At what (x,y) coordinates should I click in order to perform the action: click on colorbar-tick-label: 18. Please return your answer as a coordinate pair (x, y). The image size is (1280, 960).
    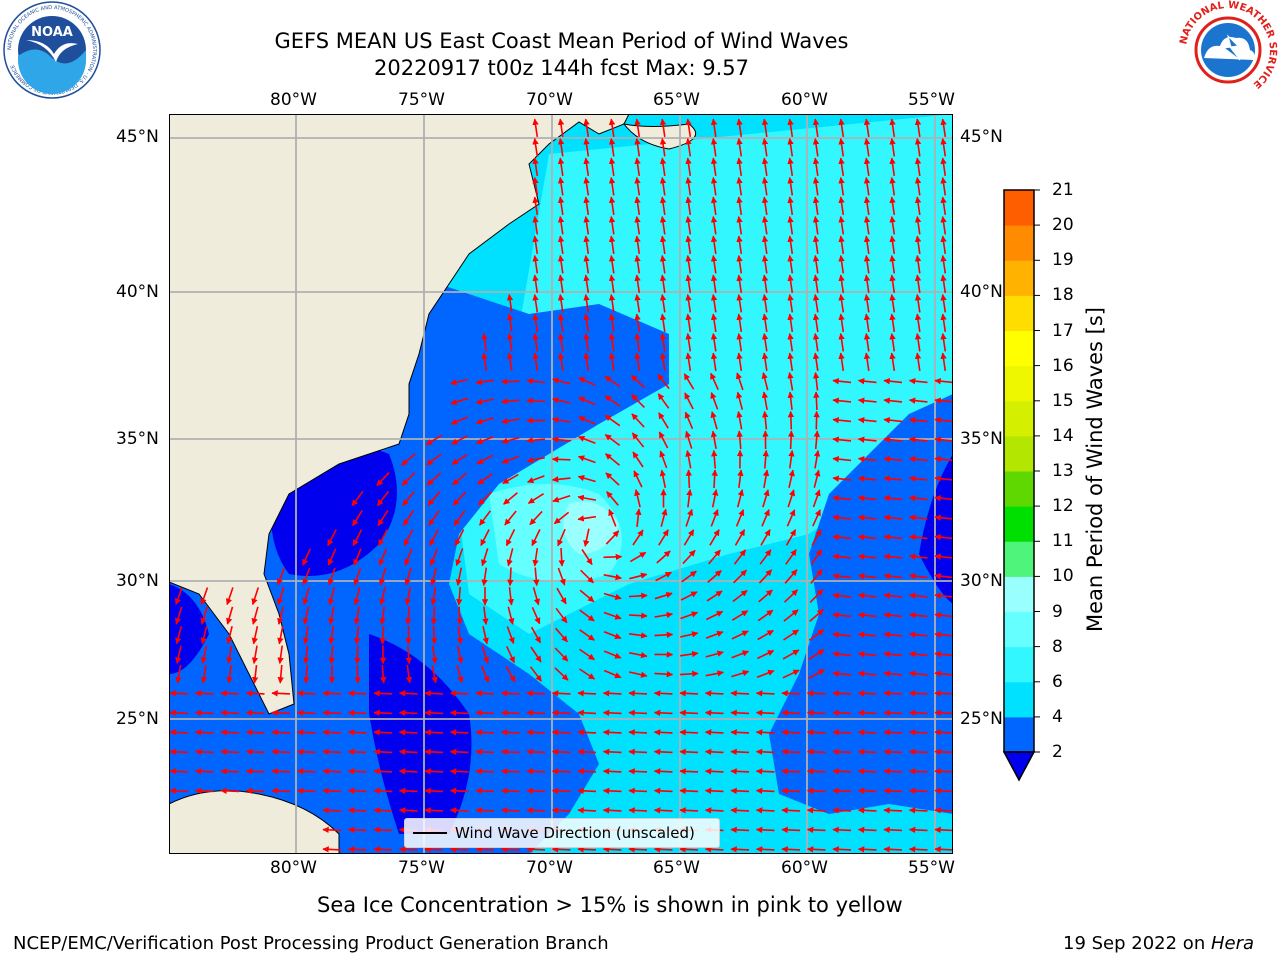
    Looking at the image, I should click on (1063, 295).